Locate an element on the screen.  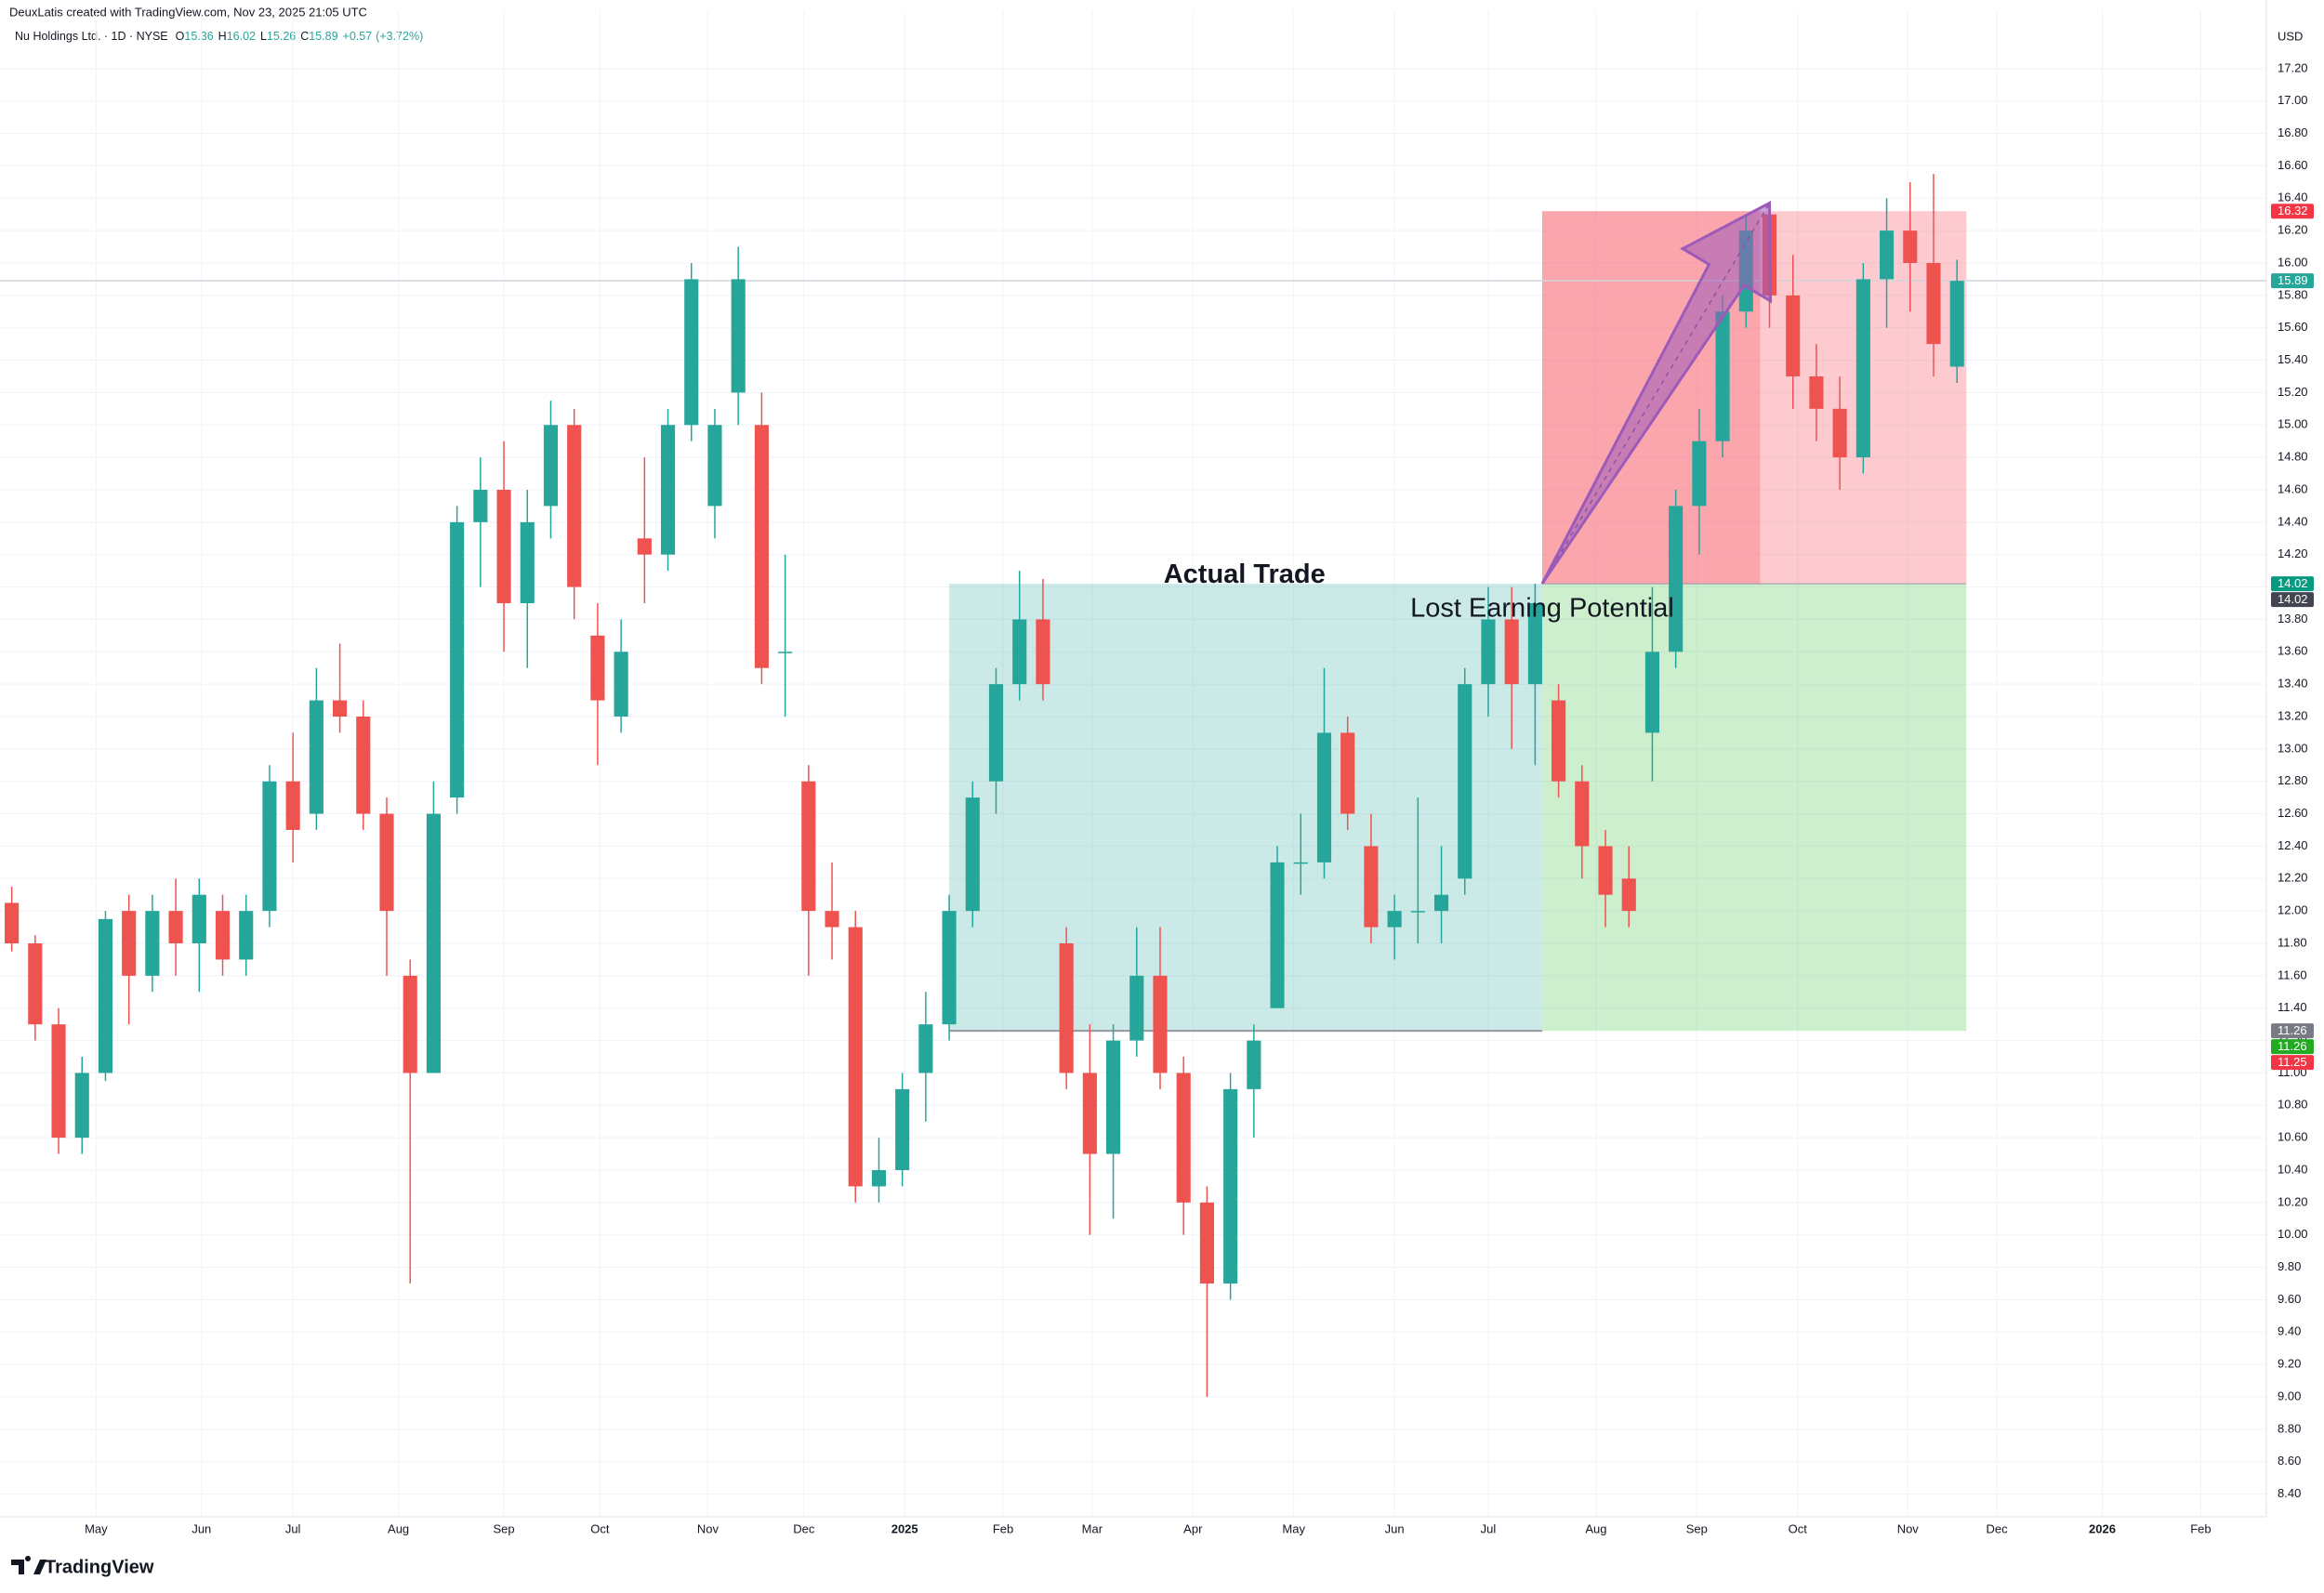
y-tick-label: 16.60 is located at coordinates (2293, 165).